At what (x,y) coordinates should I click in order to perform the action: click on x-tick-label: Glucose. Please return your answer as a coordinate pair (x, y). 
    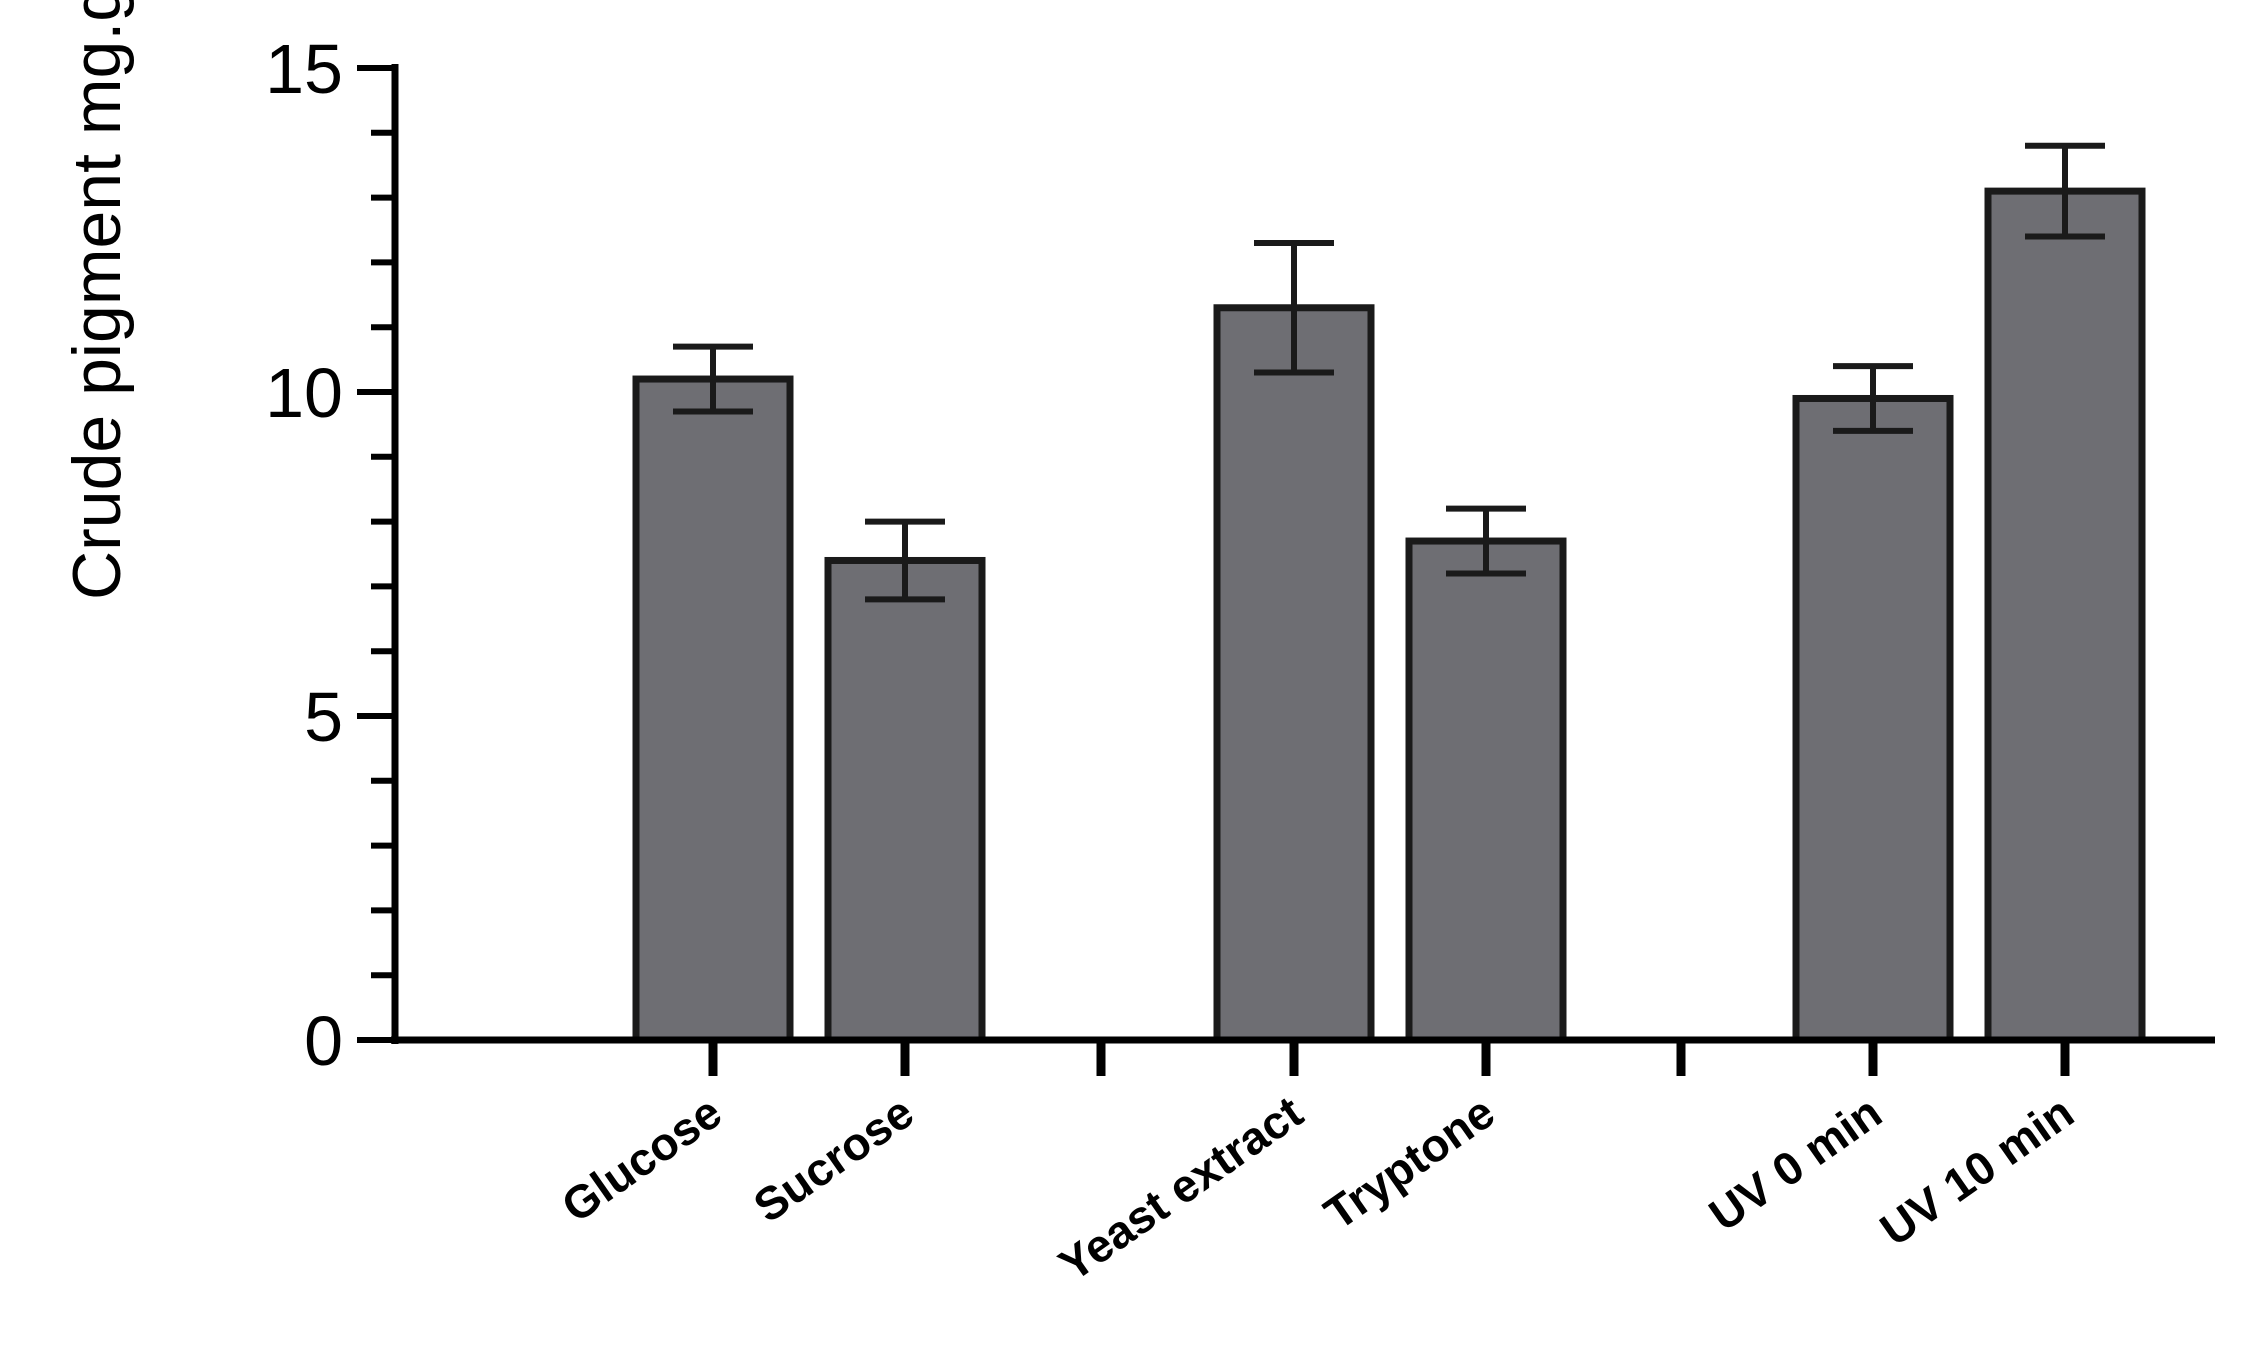
    Looking at the image, I should click on (641, 1159).